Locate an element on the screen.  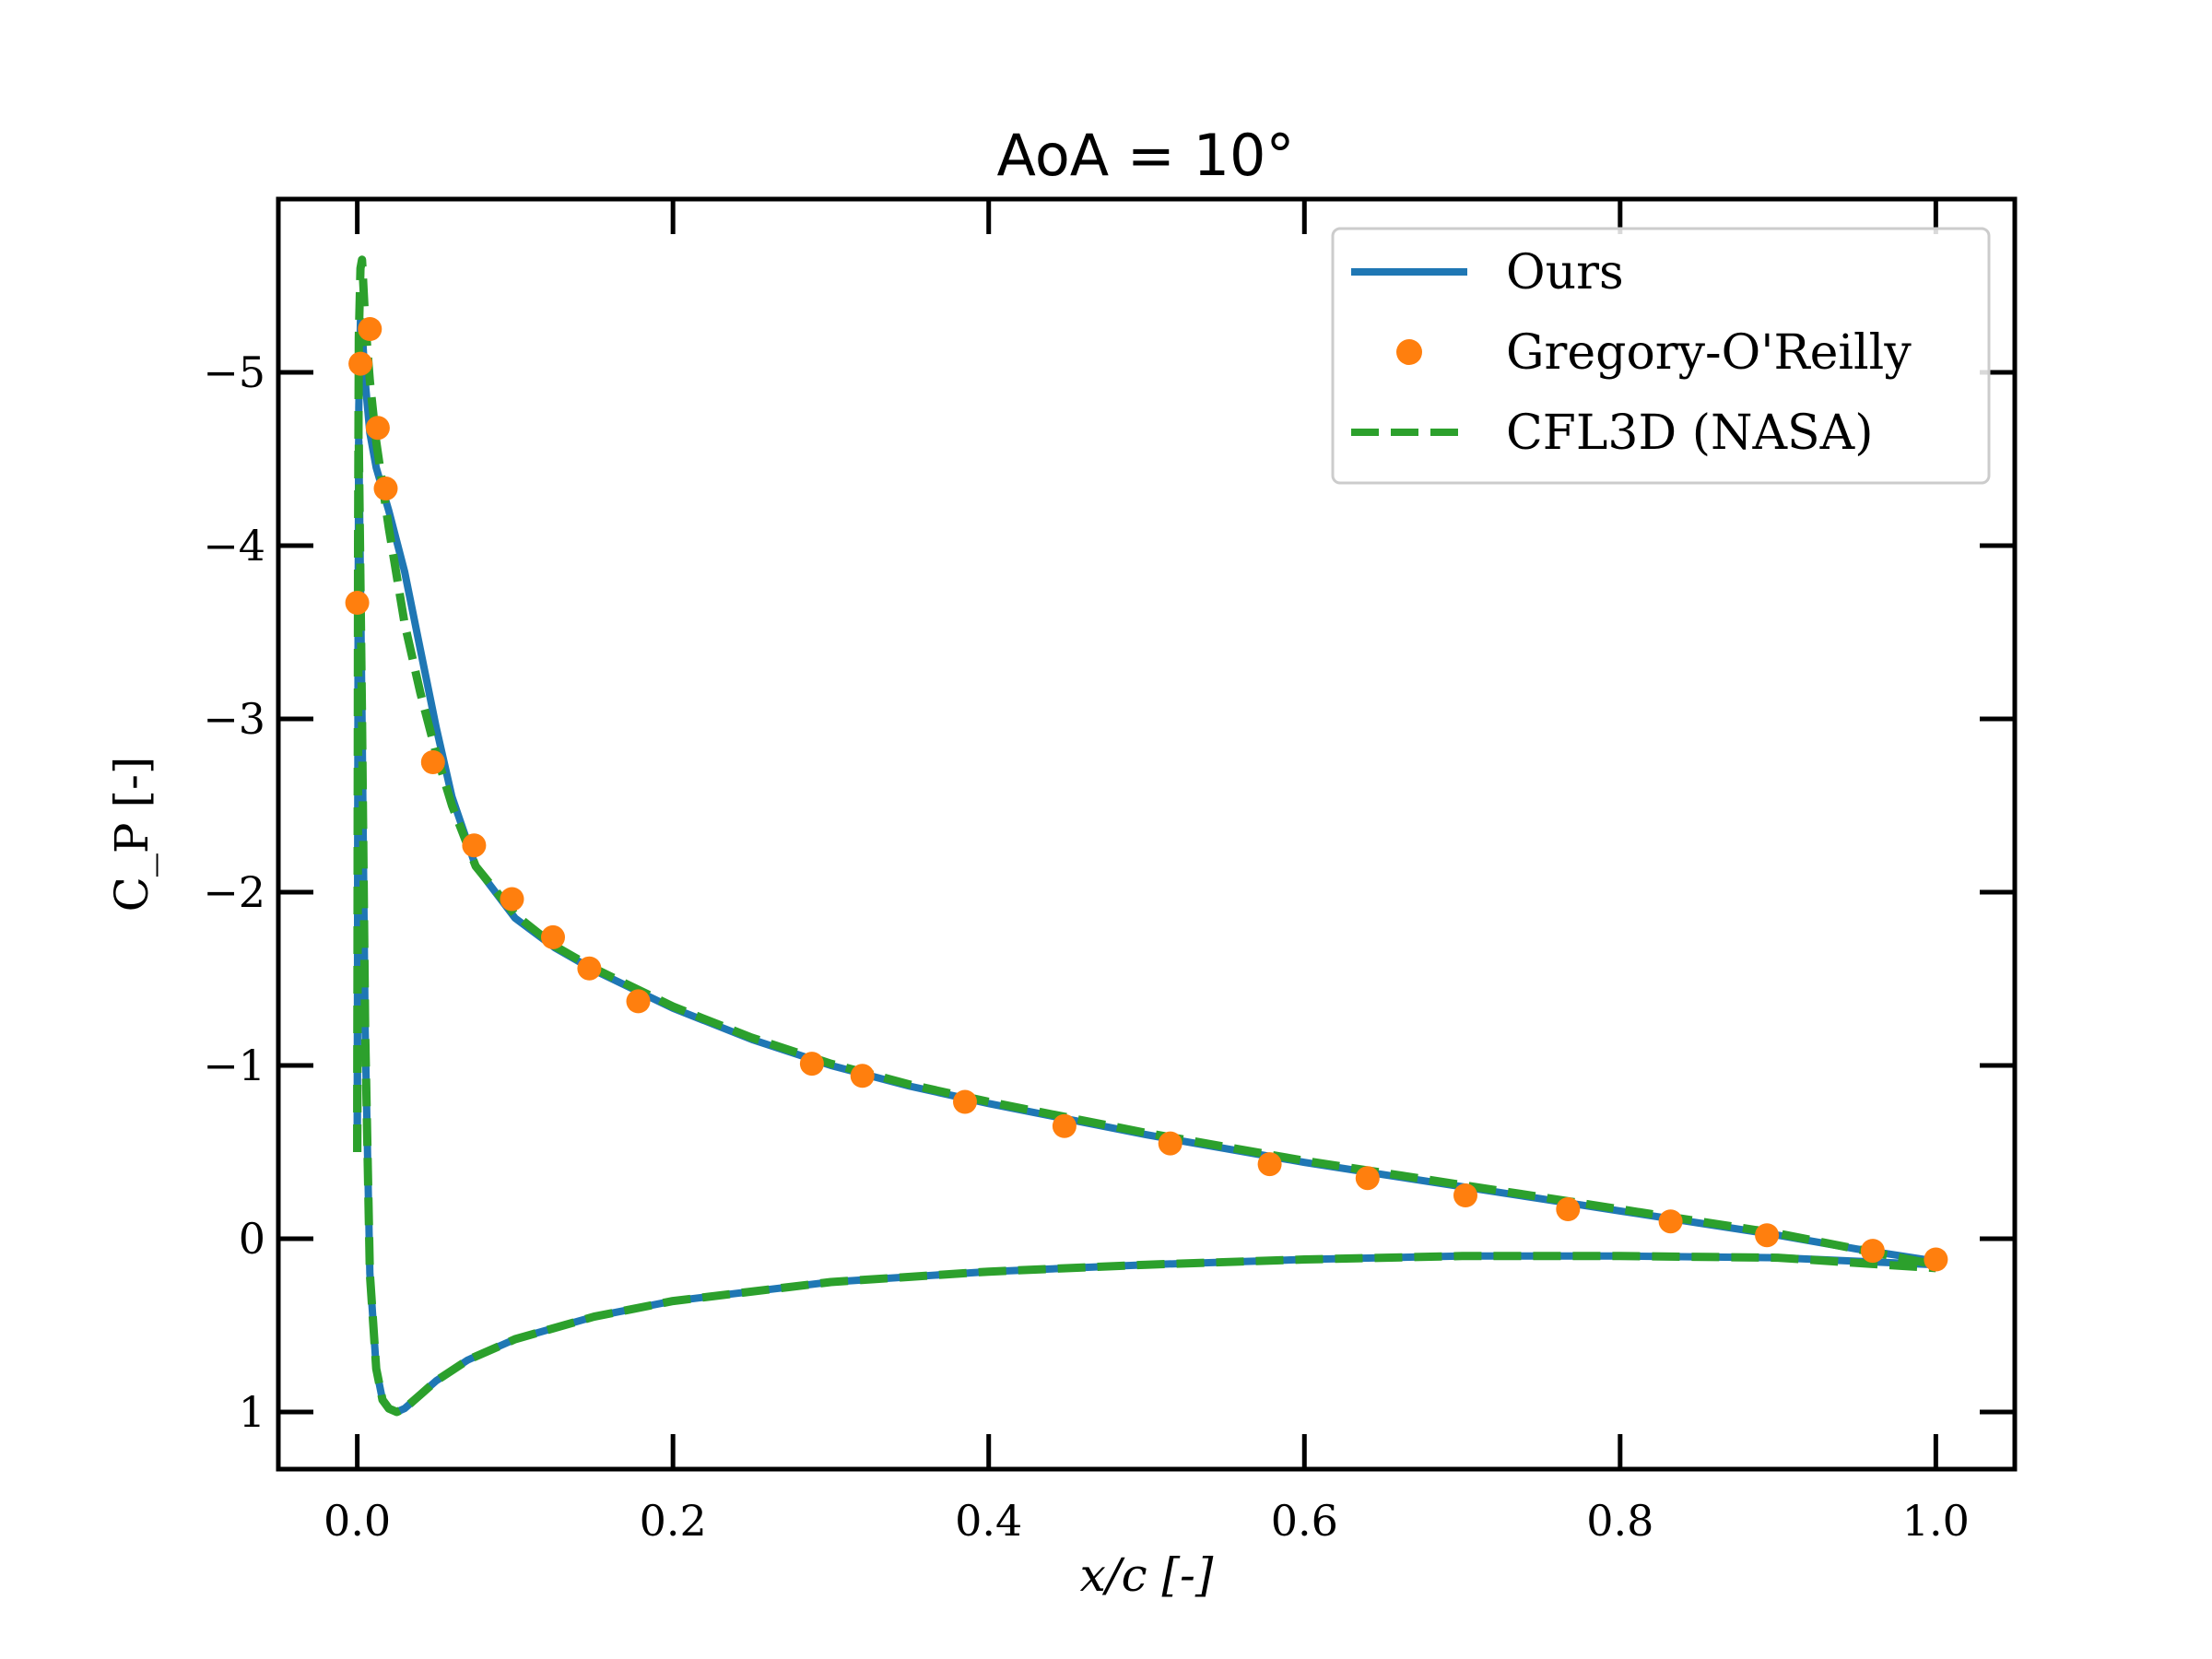
legend-gregory-label: Gregory-O'Reilly is located at coordinates (1709, 353).